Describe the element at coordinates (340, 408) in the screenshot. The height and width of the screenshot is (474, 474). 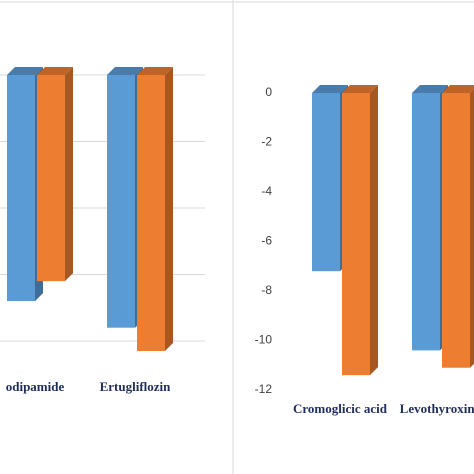
I see `x-tick-label: Cromoglicic acid` at that location.